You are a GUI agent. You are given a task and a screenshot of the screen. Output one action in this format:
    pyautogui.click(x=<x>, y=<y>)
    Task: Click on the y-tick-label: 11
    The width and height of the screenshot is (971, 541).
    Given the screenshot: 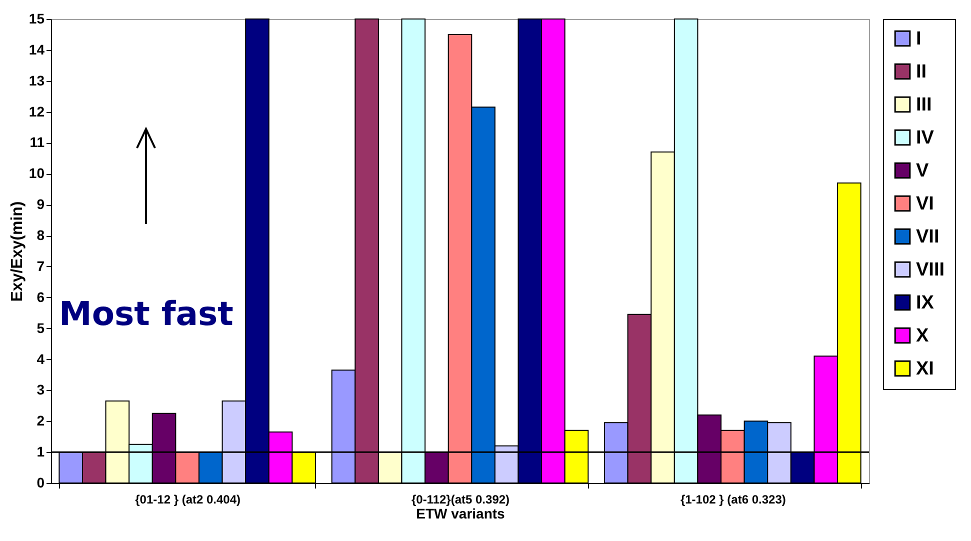 What is the action you would take?
    pyautogui.click(x=37, y=142)
    